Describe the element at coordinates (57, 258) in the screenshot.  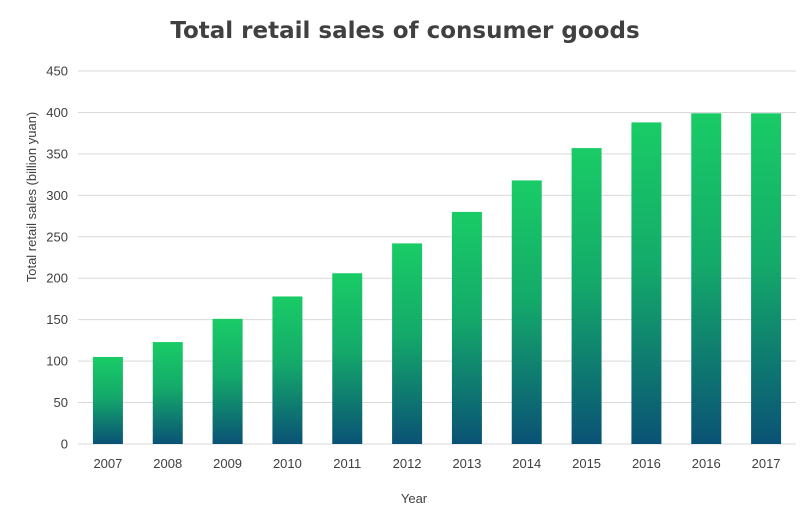
I see `y-axis-ticks: 0 50 100 150 200 250 300 350 400 450` at that location.